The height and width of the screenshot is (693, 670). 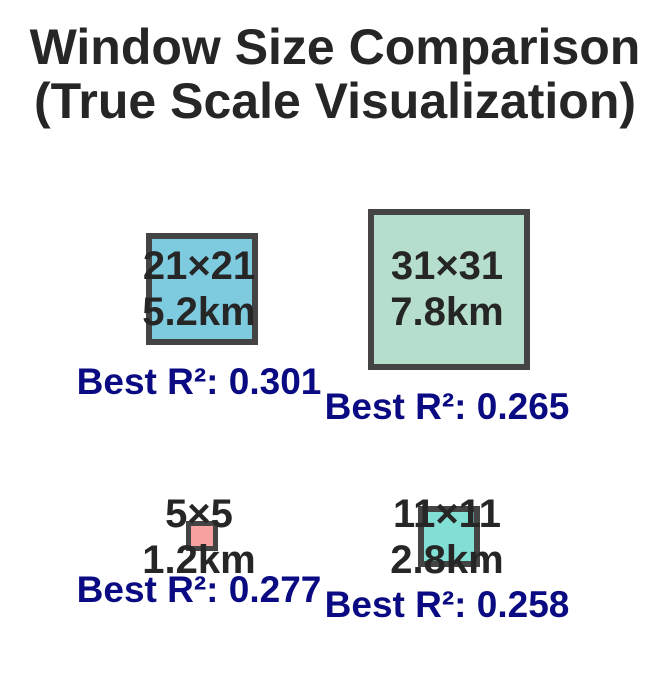 I want to click on window-label-5x5: 5×5 1.2km, so click(x=199, y=537).